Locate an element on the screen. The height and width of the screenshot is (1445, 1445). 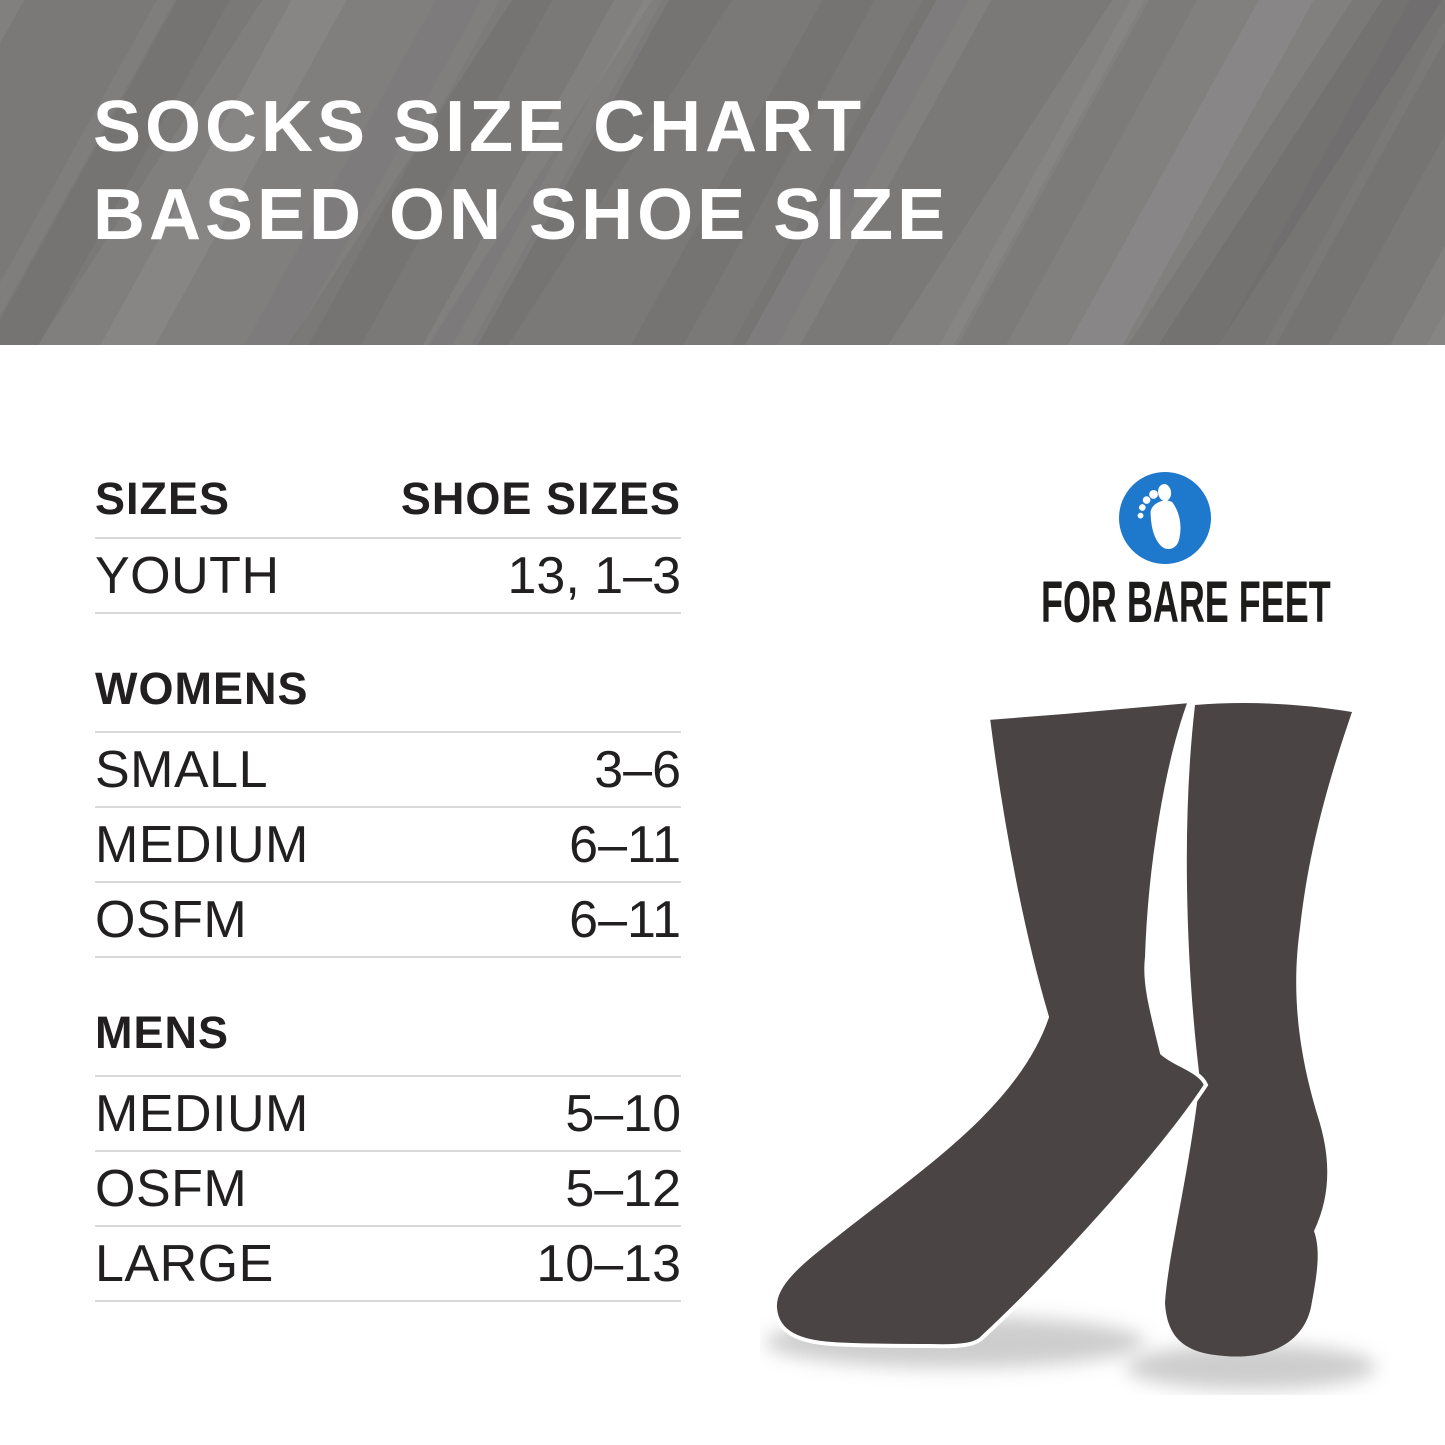
table-header-row: SIZES SHOE SIZES is located at coordinates (388, 499).